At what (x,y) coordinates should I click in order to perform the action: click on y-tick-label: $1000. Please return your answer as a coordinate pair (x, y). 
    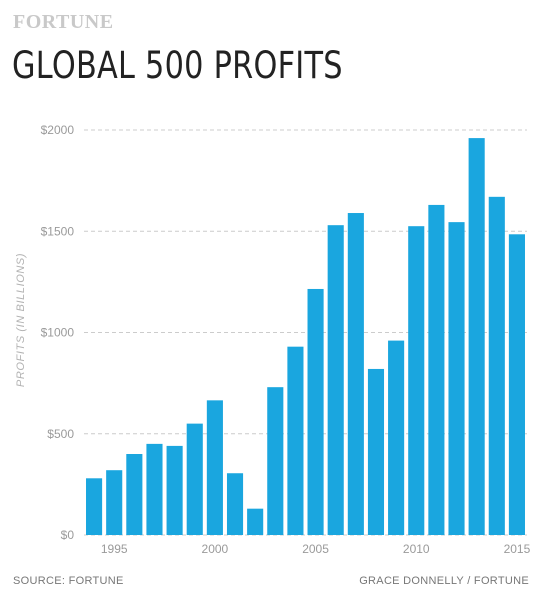
    Looking at the image, I should click on (58, 333).